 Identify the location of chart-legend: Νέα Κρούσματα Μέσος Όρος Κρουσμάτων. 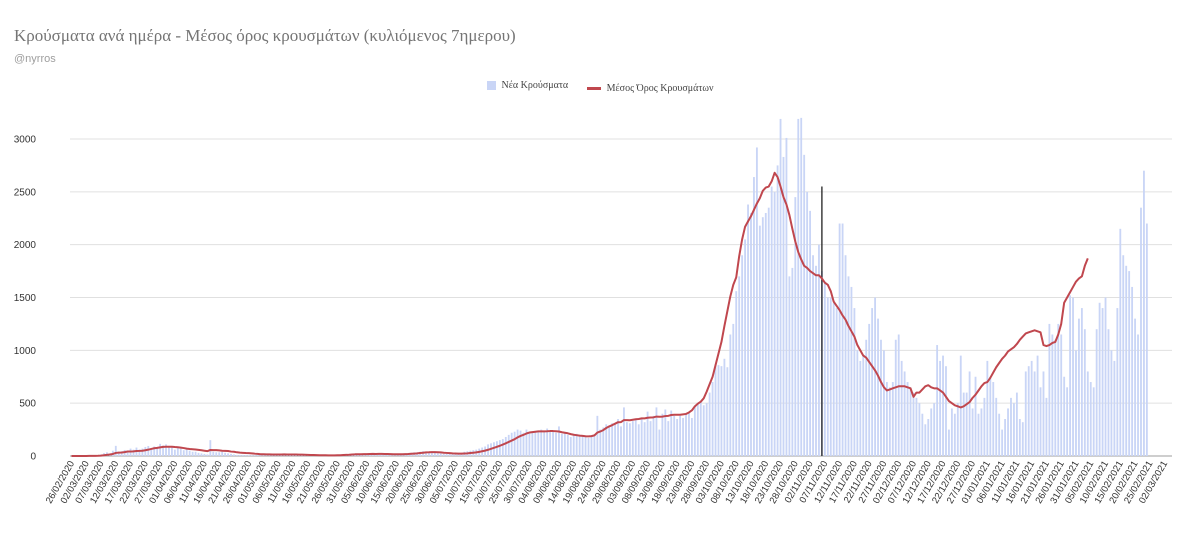
(600, 87).